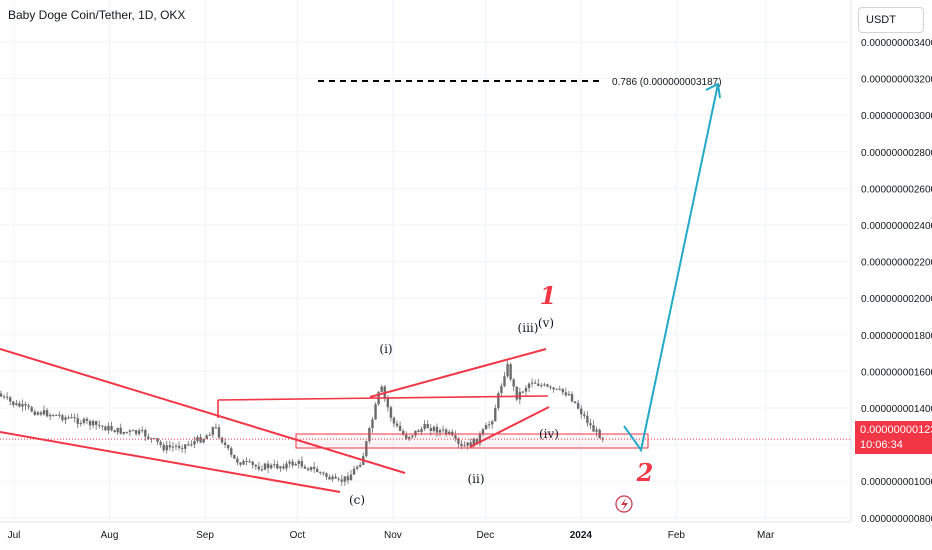  What do you see at coordinates (624, 504) in the screenshot?
I see `lightning-bolt-icon` at bounding box center [624, 504].